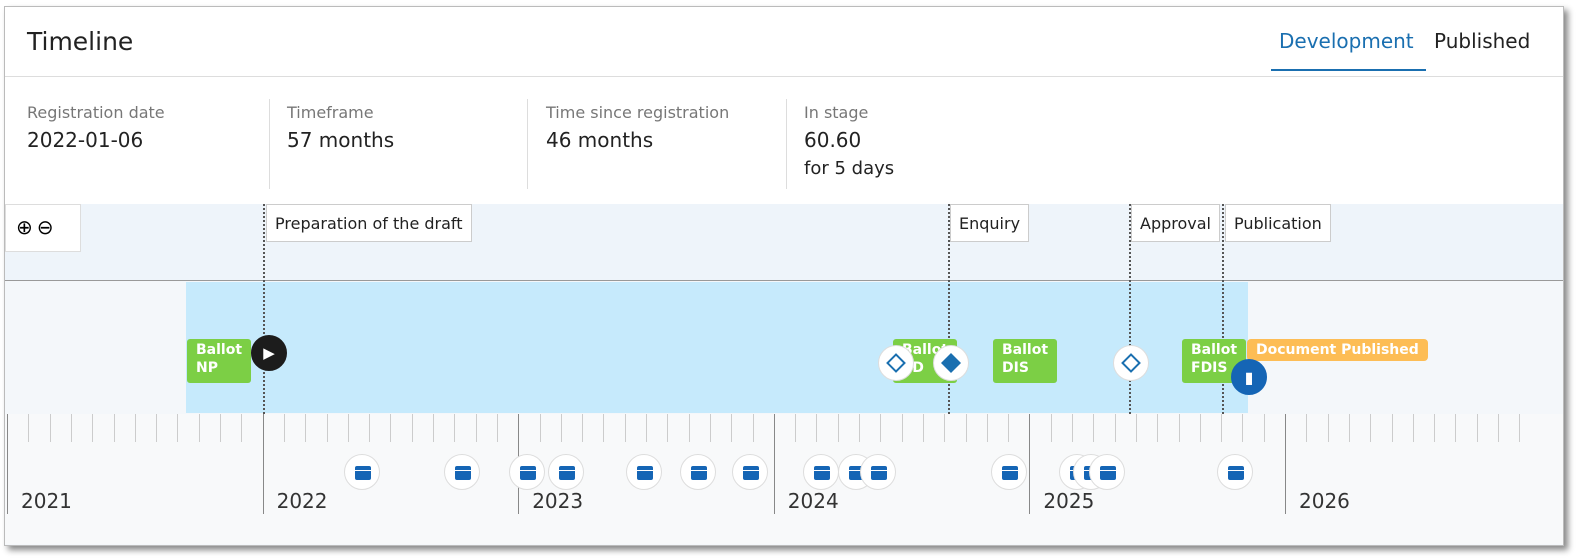 This screenshot has height=558, width=1580. I want to click on ballot-dis: Ballot DIS, so click(1025, 361).